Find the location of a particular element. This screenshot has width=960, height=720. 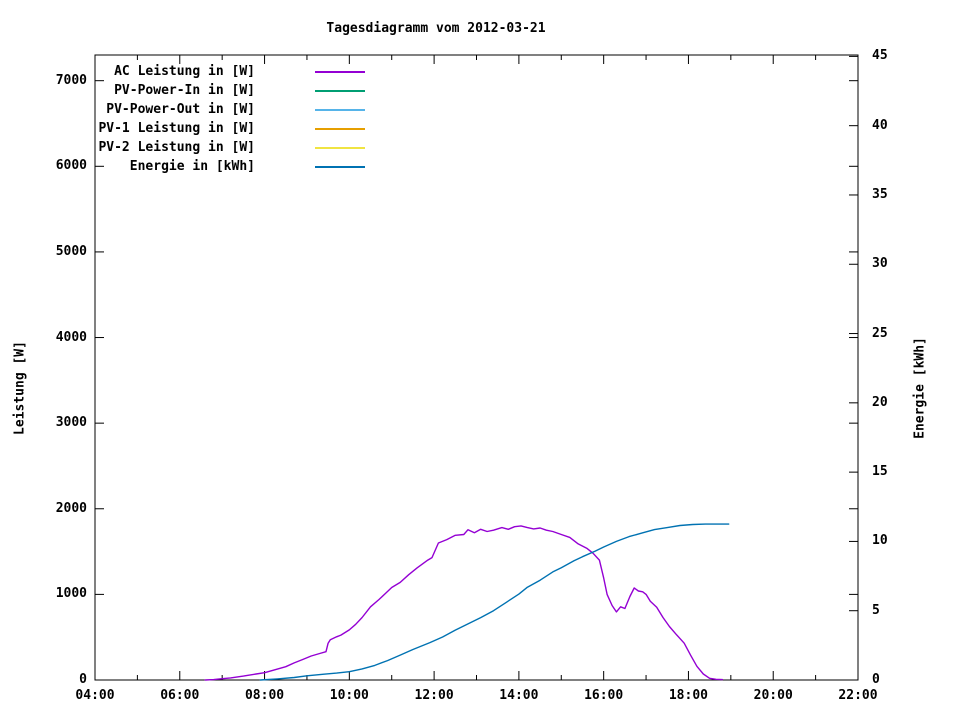

y-right-tick-label: 10 is located at coordinates (880, 541).